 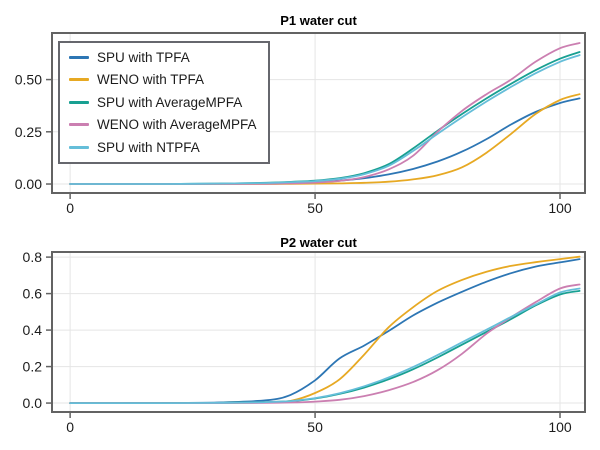 What do you see at coordinates (177, 125) in the screenshot?
I see `legend-label: WENO with AverageMPFA` at bounding box center [177, 125].